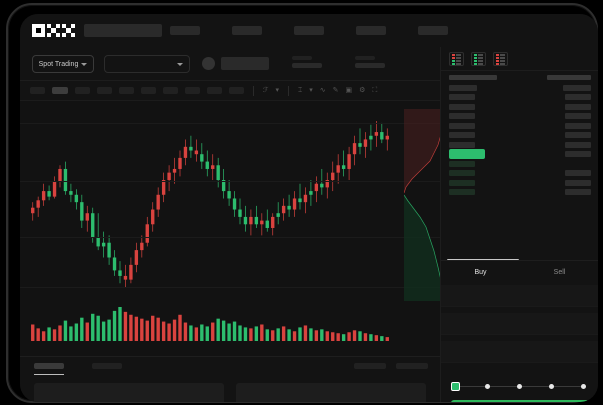  Describe the element at coordinates (520, 401) in the screenshot. I see `submit-buy-button` at that location.